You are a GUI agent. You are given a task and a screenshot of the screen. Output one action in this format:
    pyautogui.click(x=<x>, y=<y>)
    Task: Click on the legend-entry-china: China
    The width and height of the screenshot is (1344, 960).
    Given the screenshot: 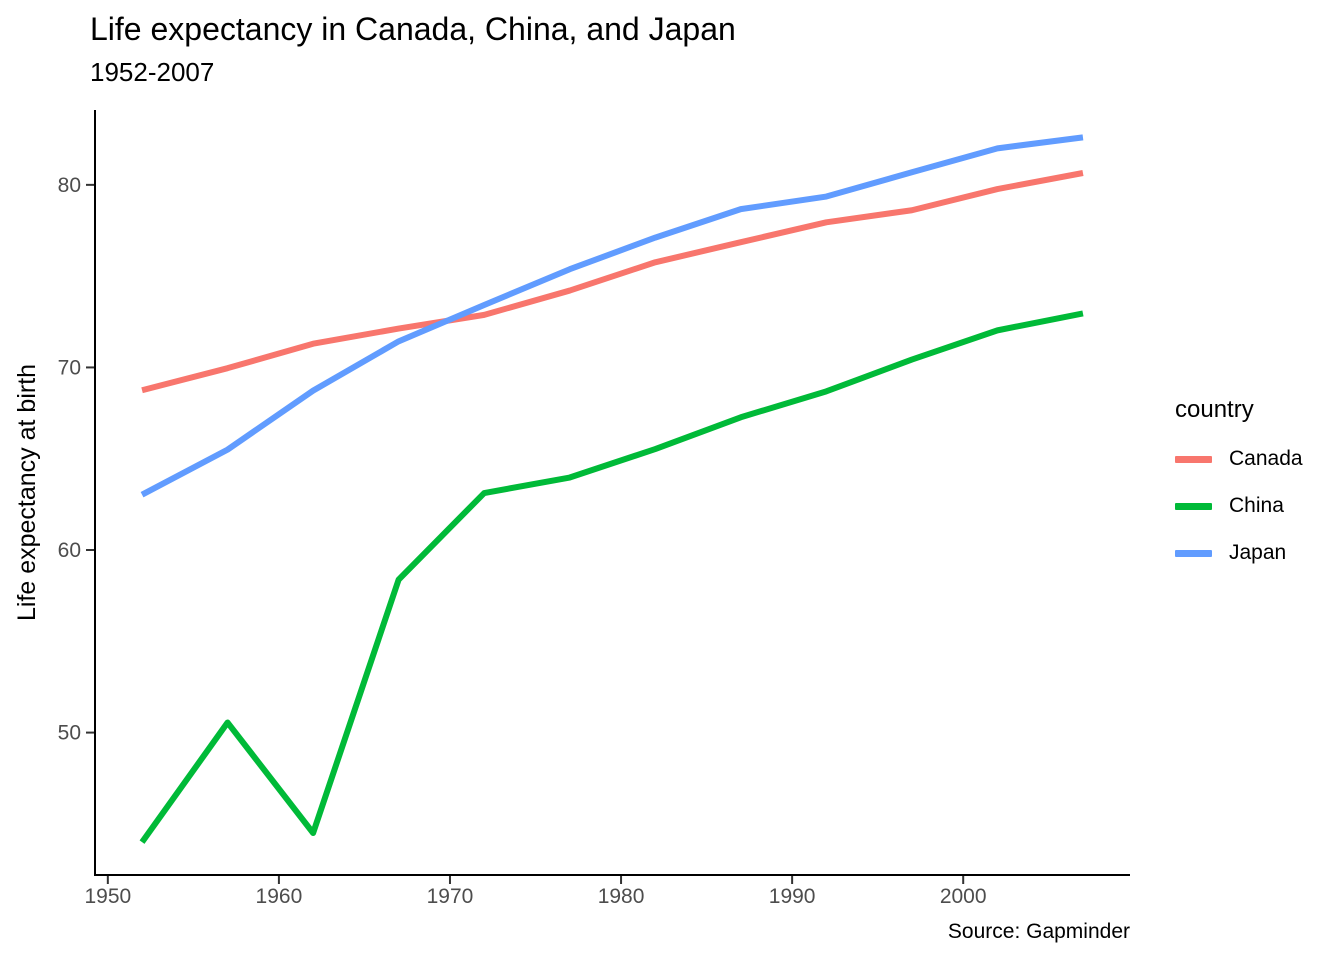 What is the action you would take?
    pyautogui.click(x=1239, y=505)
    